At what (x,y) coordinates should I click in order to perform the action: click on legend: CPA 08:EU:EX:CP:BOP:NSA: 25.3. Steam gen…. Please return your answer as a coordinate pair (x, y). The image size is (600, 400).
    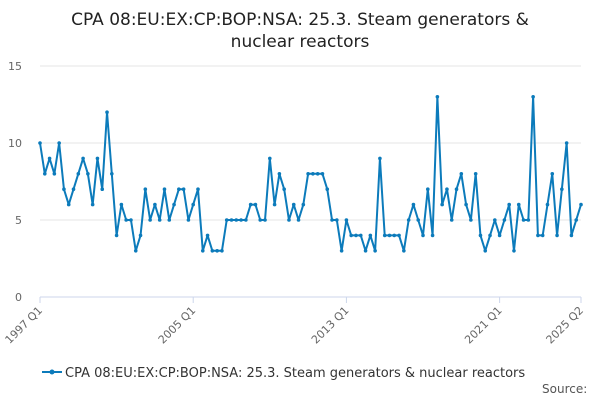
    Looking at the image, I should click on (283, 373).